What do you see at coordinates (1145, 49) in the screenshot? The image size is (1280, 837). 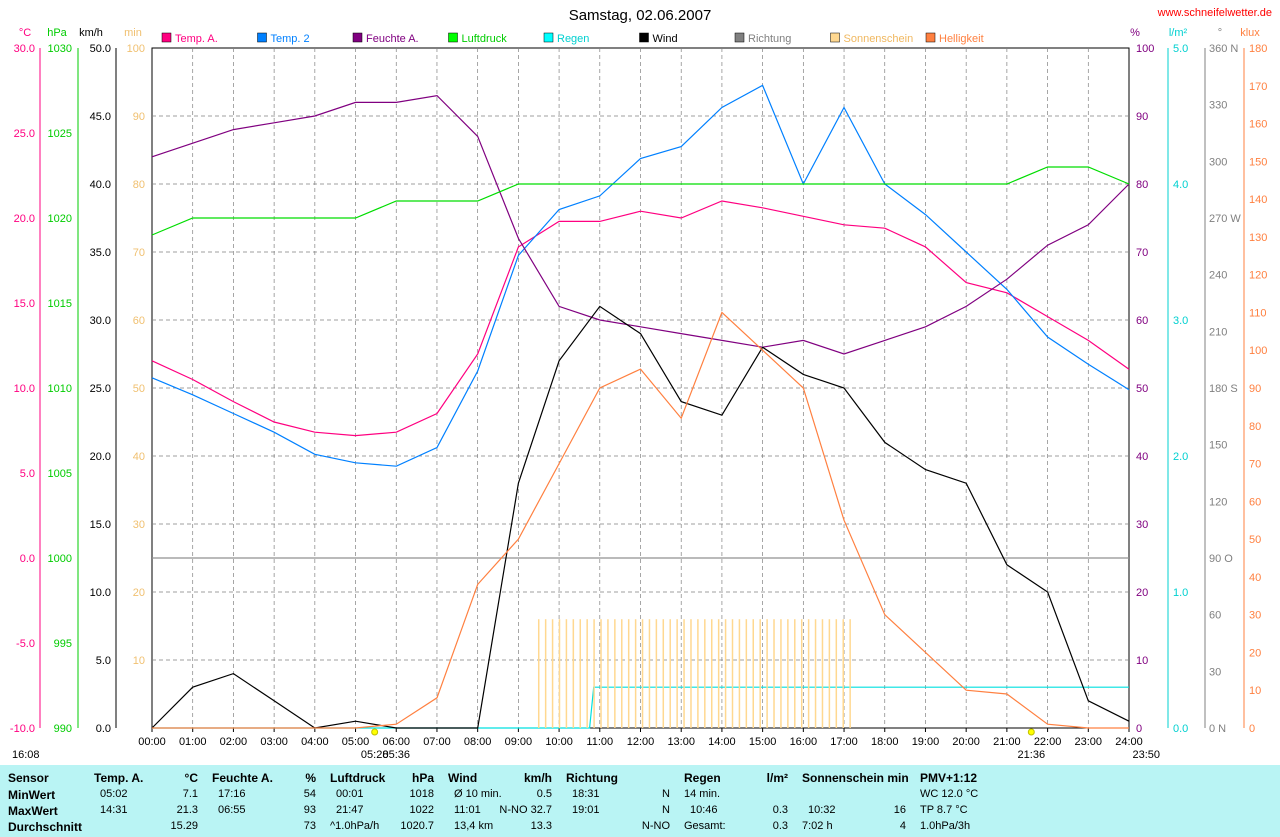 I see `hum-tick: 100` at bounding box center [1145, 49].